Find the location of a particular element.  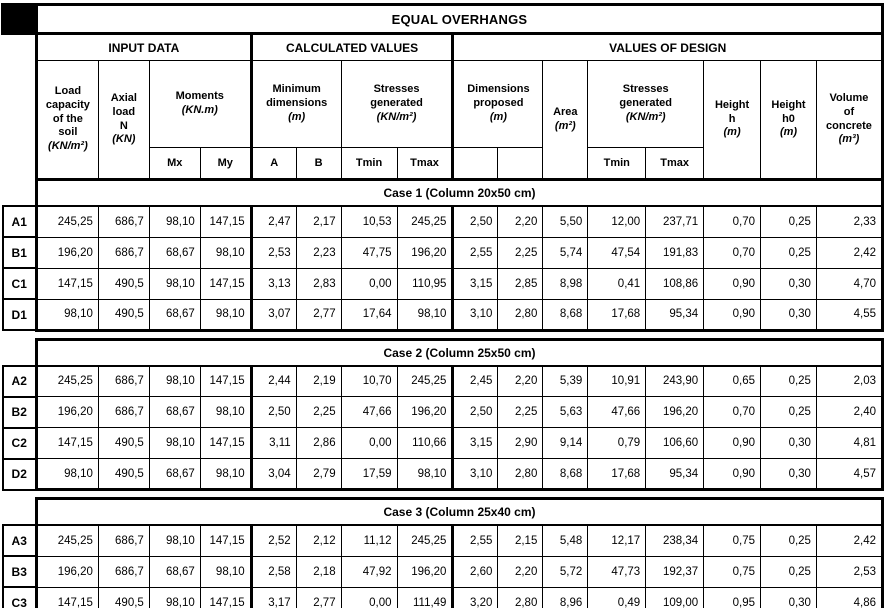

data-cell: 5,50 is located at coordinates (565, 221).